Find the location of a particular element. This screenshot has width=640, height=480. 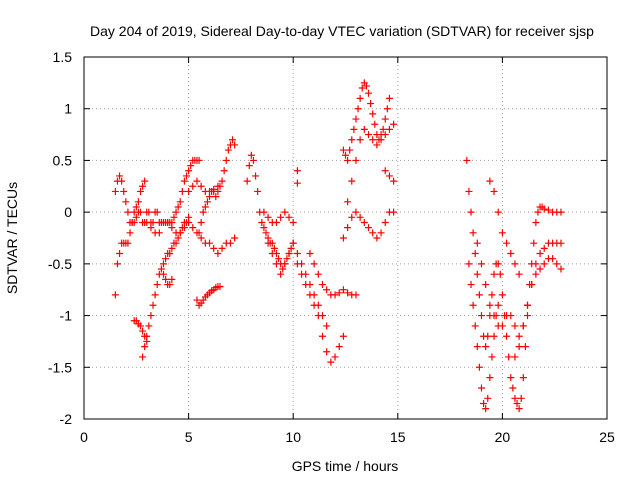

series-t6 is located at coordinates (167, 279).